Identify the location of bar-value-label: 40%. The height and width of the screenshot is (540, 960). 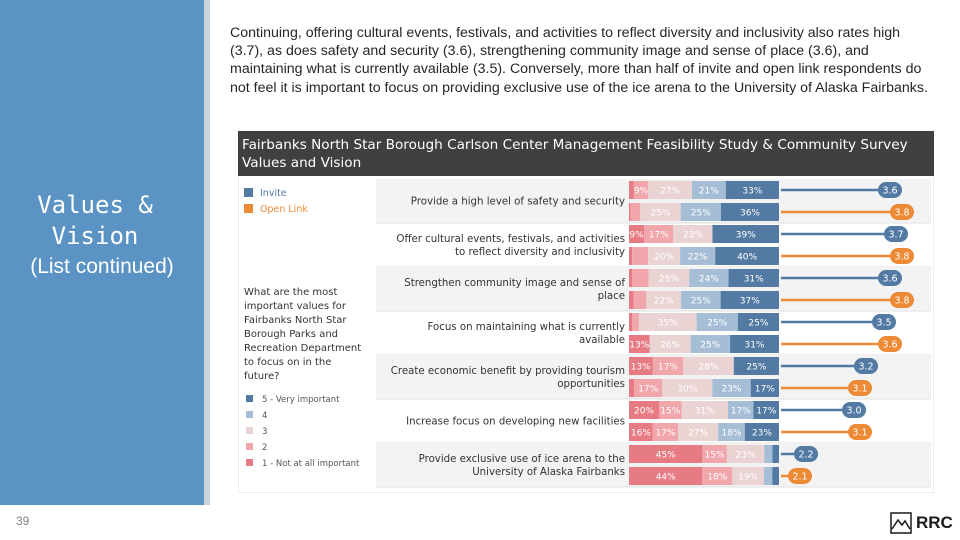
(747, 258).